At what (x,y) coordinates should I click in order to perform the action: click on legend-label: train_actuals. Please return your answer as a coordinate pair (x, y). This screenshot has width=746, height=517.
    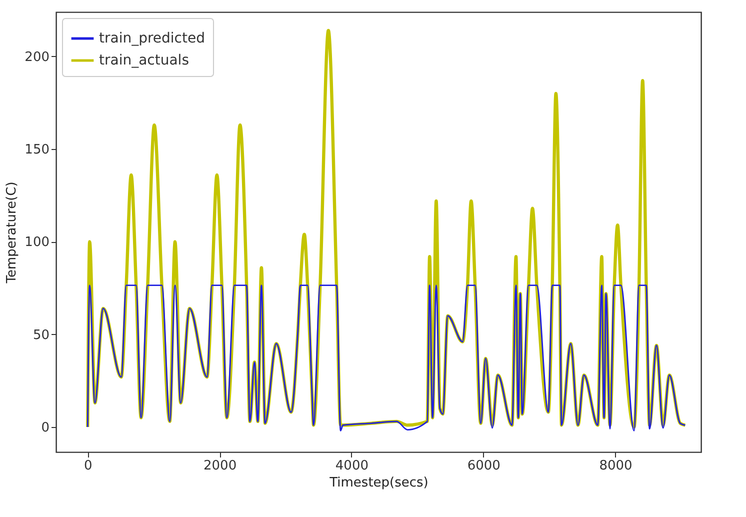
    Looking at the image, I should click on (144, 60).